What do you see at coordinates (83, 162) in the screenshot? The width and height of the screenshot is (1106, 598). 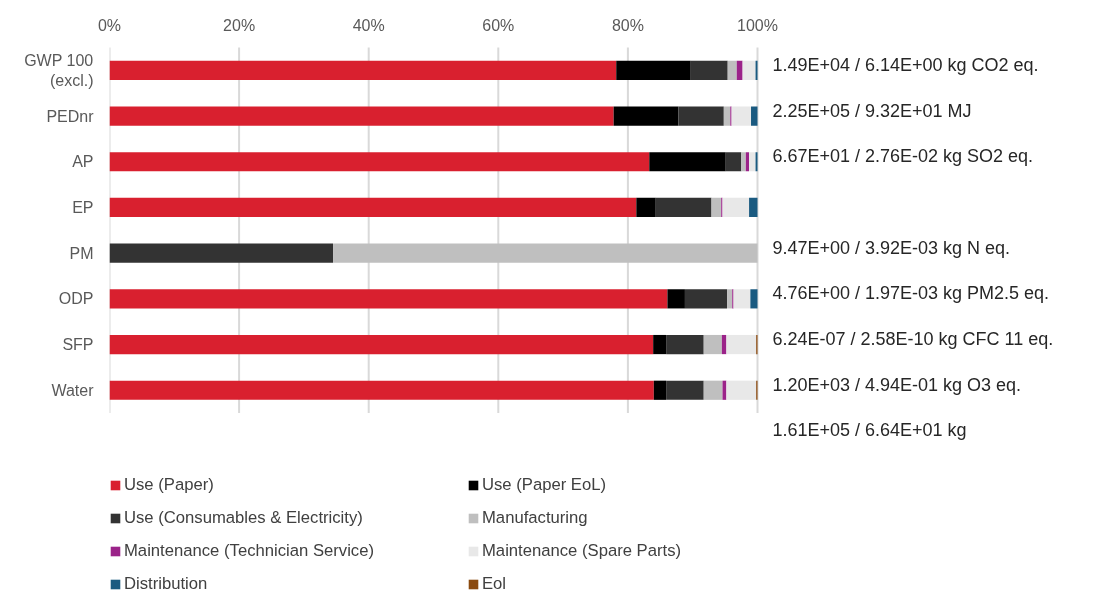 I see `y-tick-label: AP` at bounding box center [83, 162].